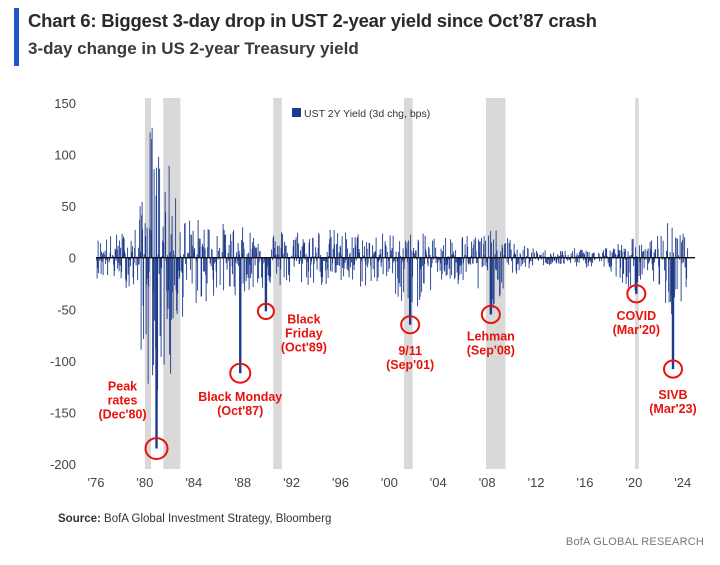 This screenshot has width=720, height=565. I want to click on y-tick-label: 150, so click(65, 103).